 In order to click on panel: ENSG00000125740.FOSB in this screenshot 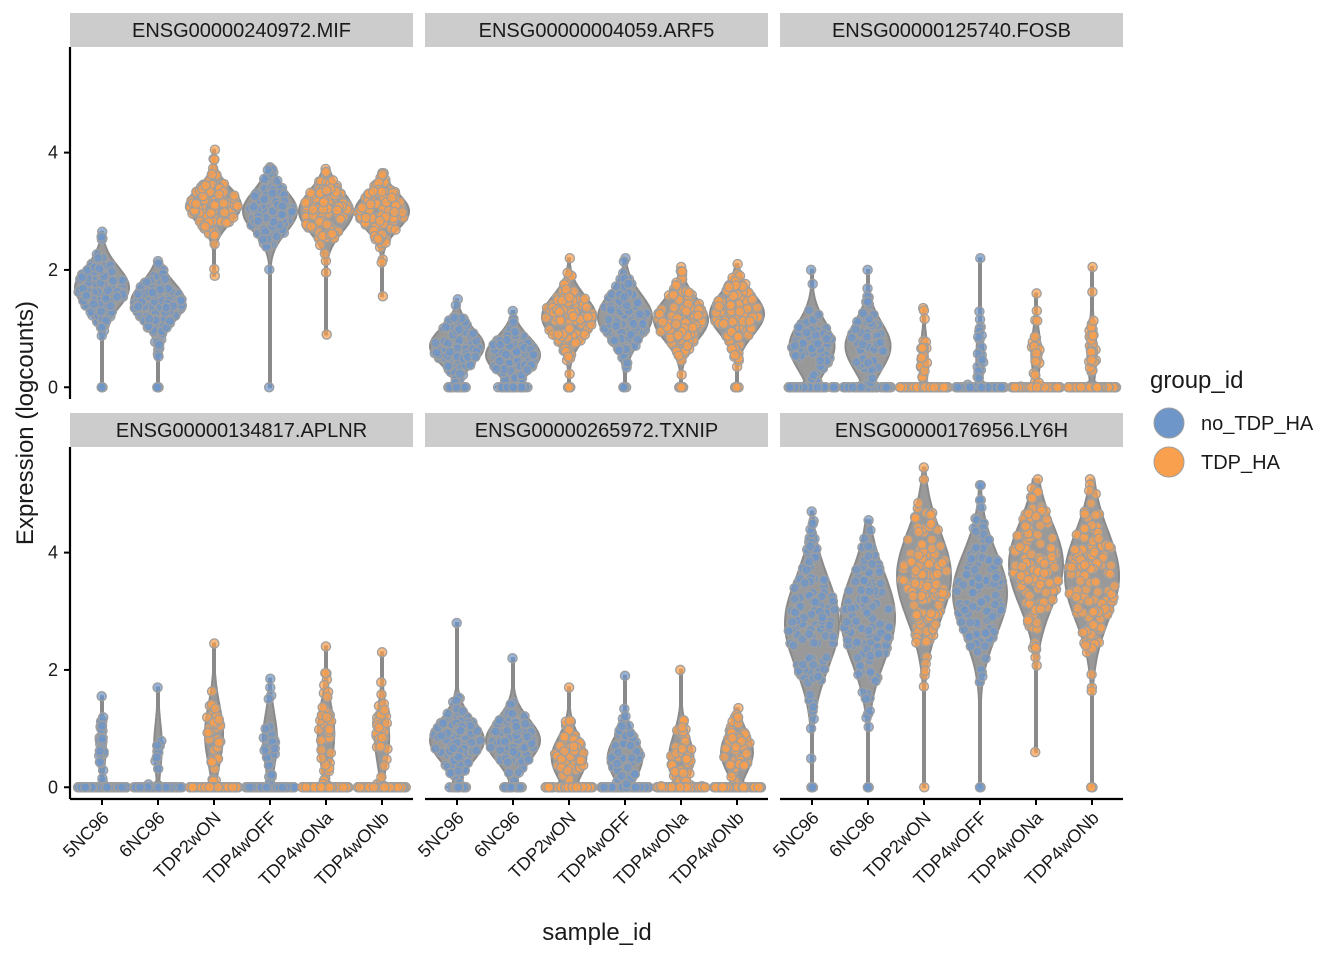, I will do `click(951, 203)`.